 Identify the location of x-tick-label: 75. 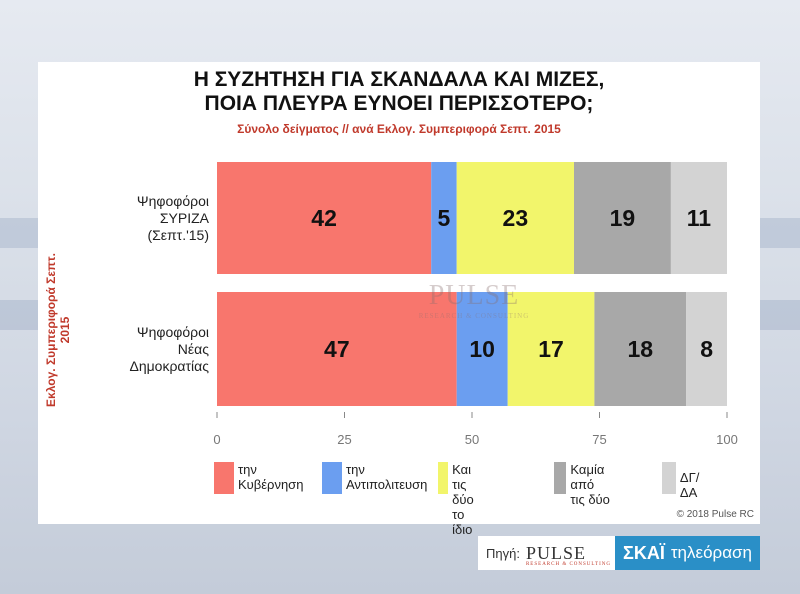
(599, 439).